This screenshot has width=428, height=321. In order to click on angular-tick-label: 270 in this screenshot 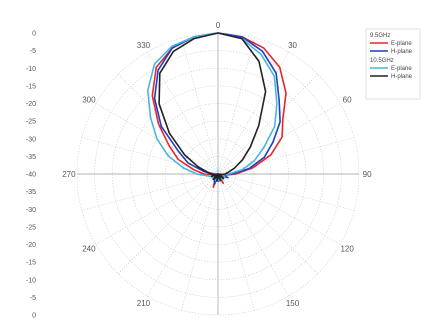, I will do `click(69, 174)`.